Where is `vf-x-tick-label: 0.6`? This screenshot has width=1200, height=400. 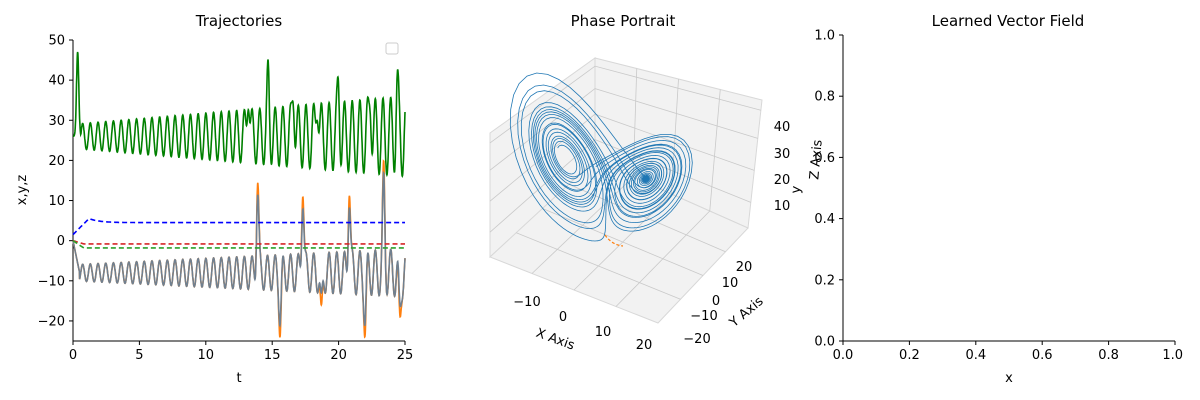
vf-x-tick-label: 0.6 is located at coordinates (1042, 355).